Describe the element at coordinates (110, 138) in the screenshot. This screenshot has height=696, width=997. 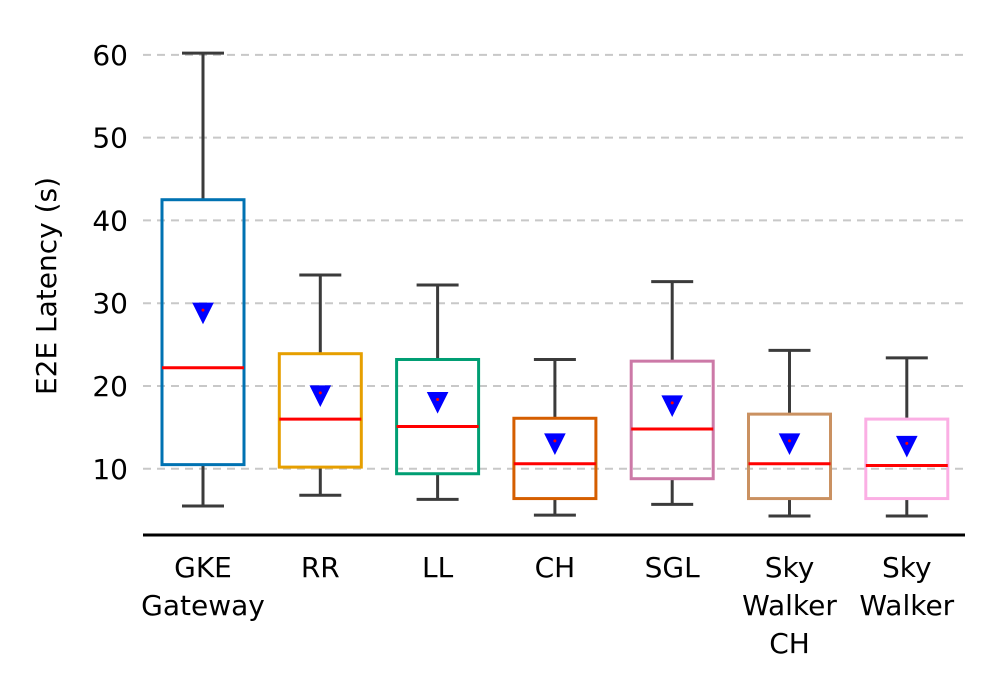
I see `y-tick-label: 50` at that location.